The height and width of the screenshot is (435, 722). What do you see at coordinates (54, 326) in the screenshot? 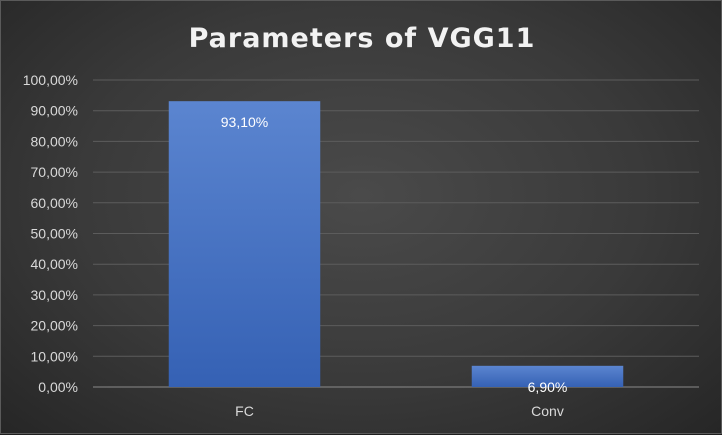
I see `y-tick-label: 20,00%` at bounding box center [54, 326].